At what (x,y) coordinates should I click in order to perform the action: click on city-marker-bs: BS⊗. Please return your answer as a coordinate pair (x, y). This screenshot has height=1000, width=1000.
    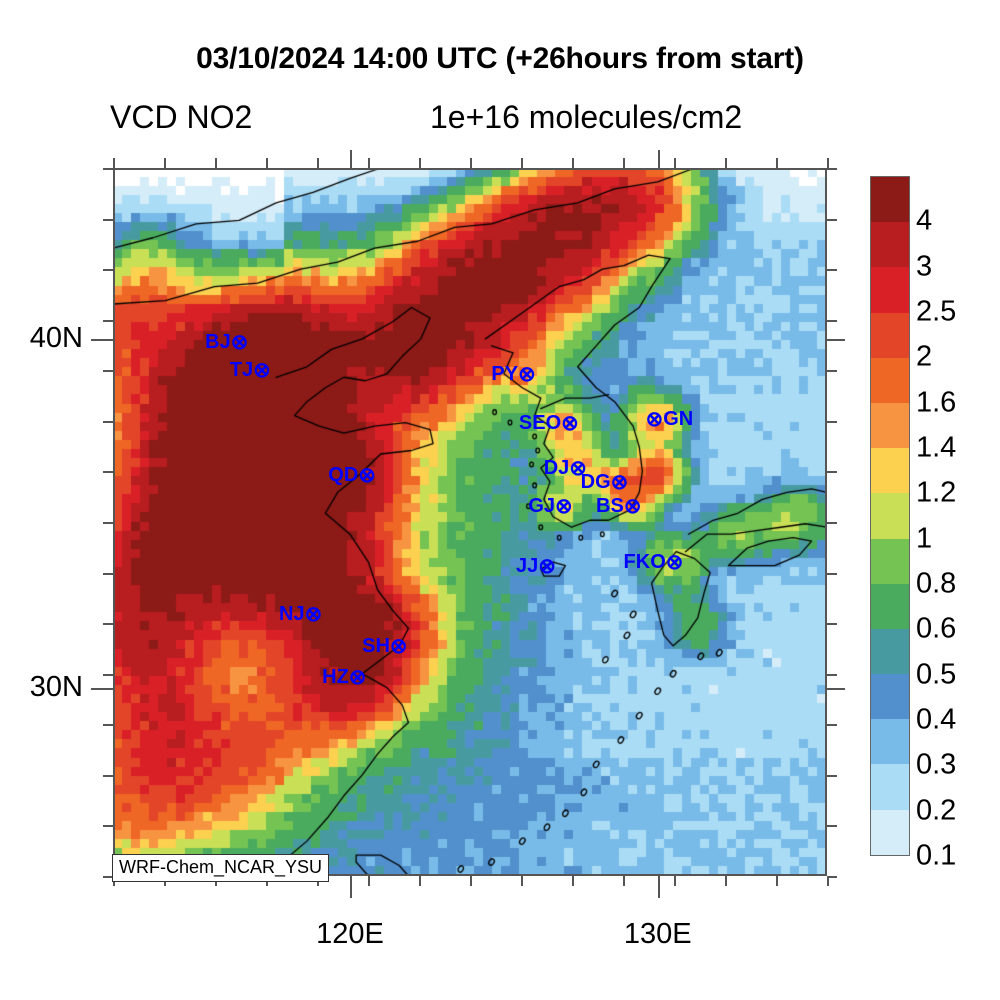
    Looking at the image, I should click on (618, 506).